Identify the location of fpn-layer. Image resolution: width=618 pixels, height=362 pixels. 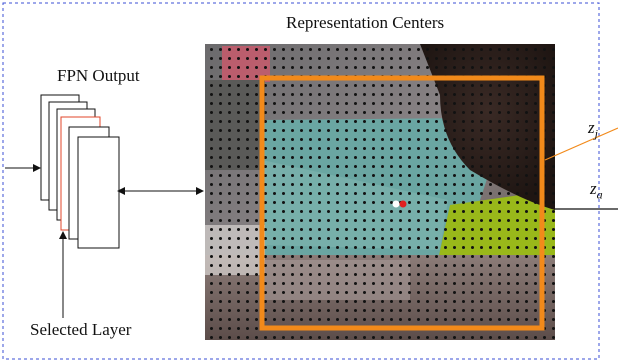
(98, 192).